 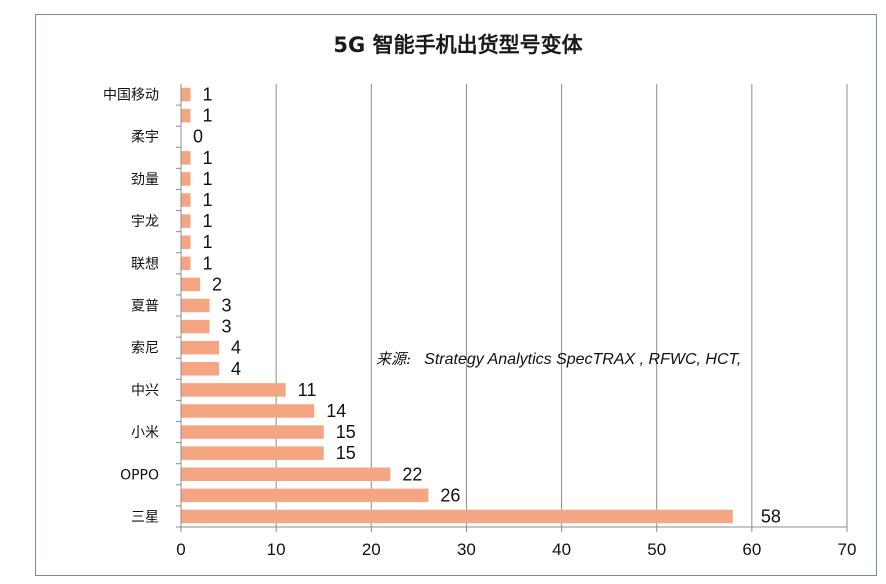 I want to click on x-axis-tick-labels: 0 10 20 30 40 50 60 70, so click(x=516, y=549).